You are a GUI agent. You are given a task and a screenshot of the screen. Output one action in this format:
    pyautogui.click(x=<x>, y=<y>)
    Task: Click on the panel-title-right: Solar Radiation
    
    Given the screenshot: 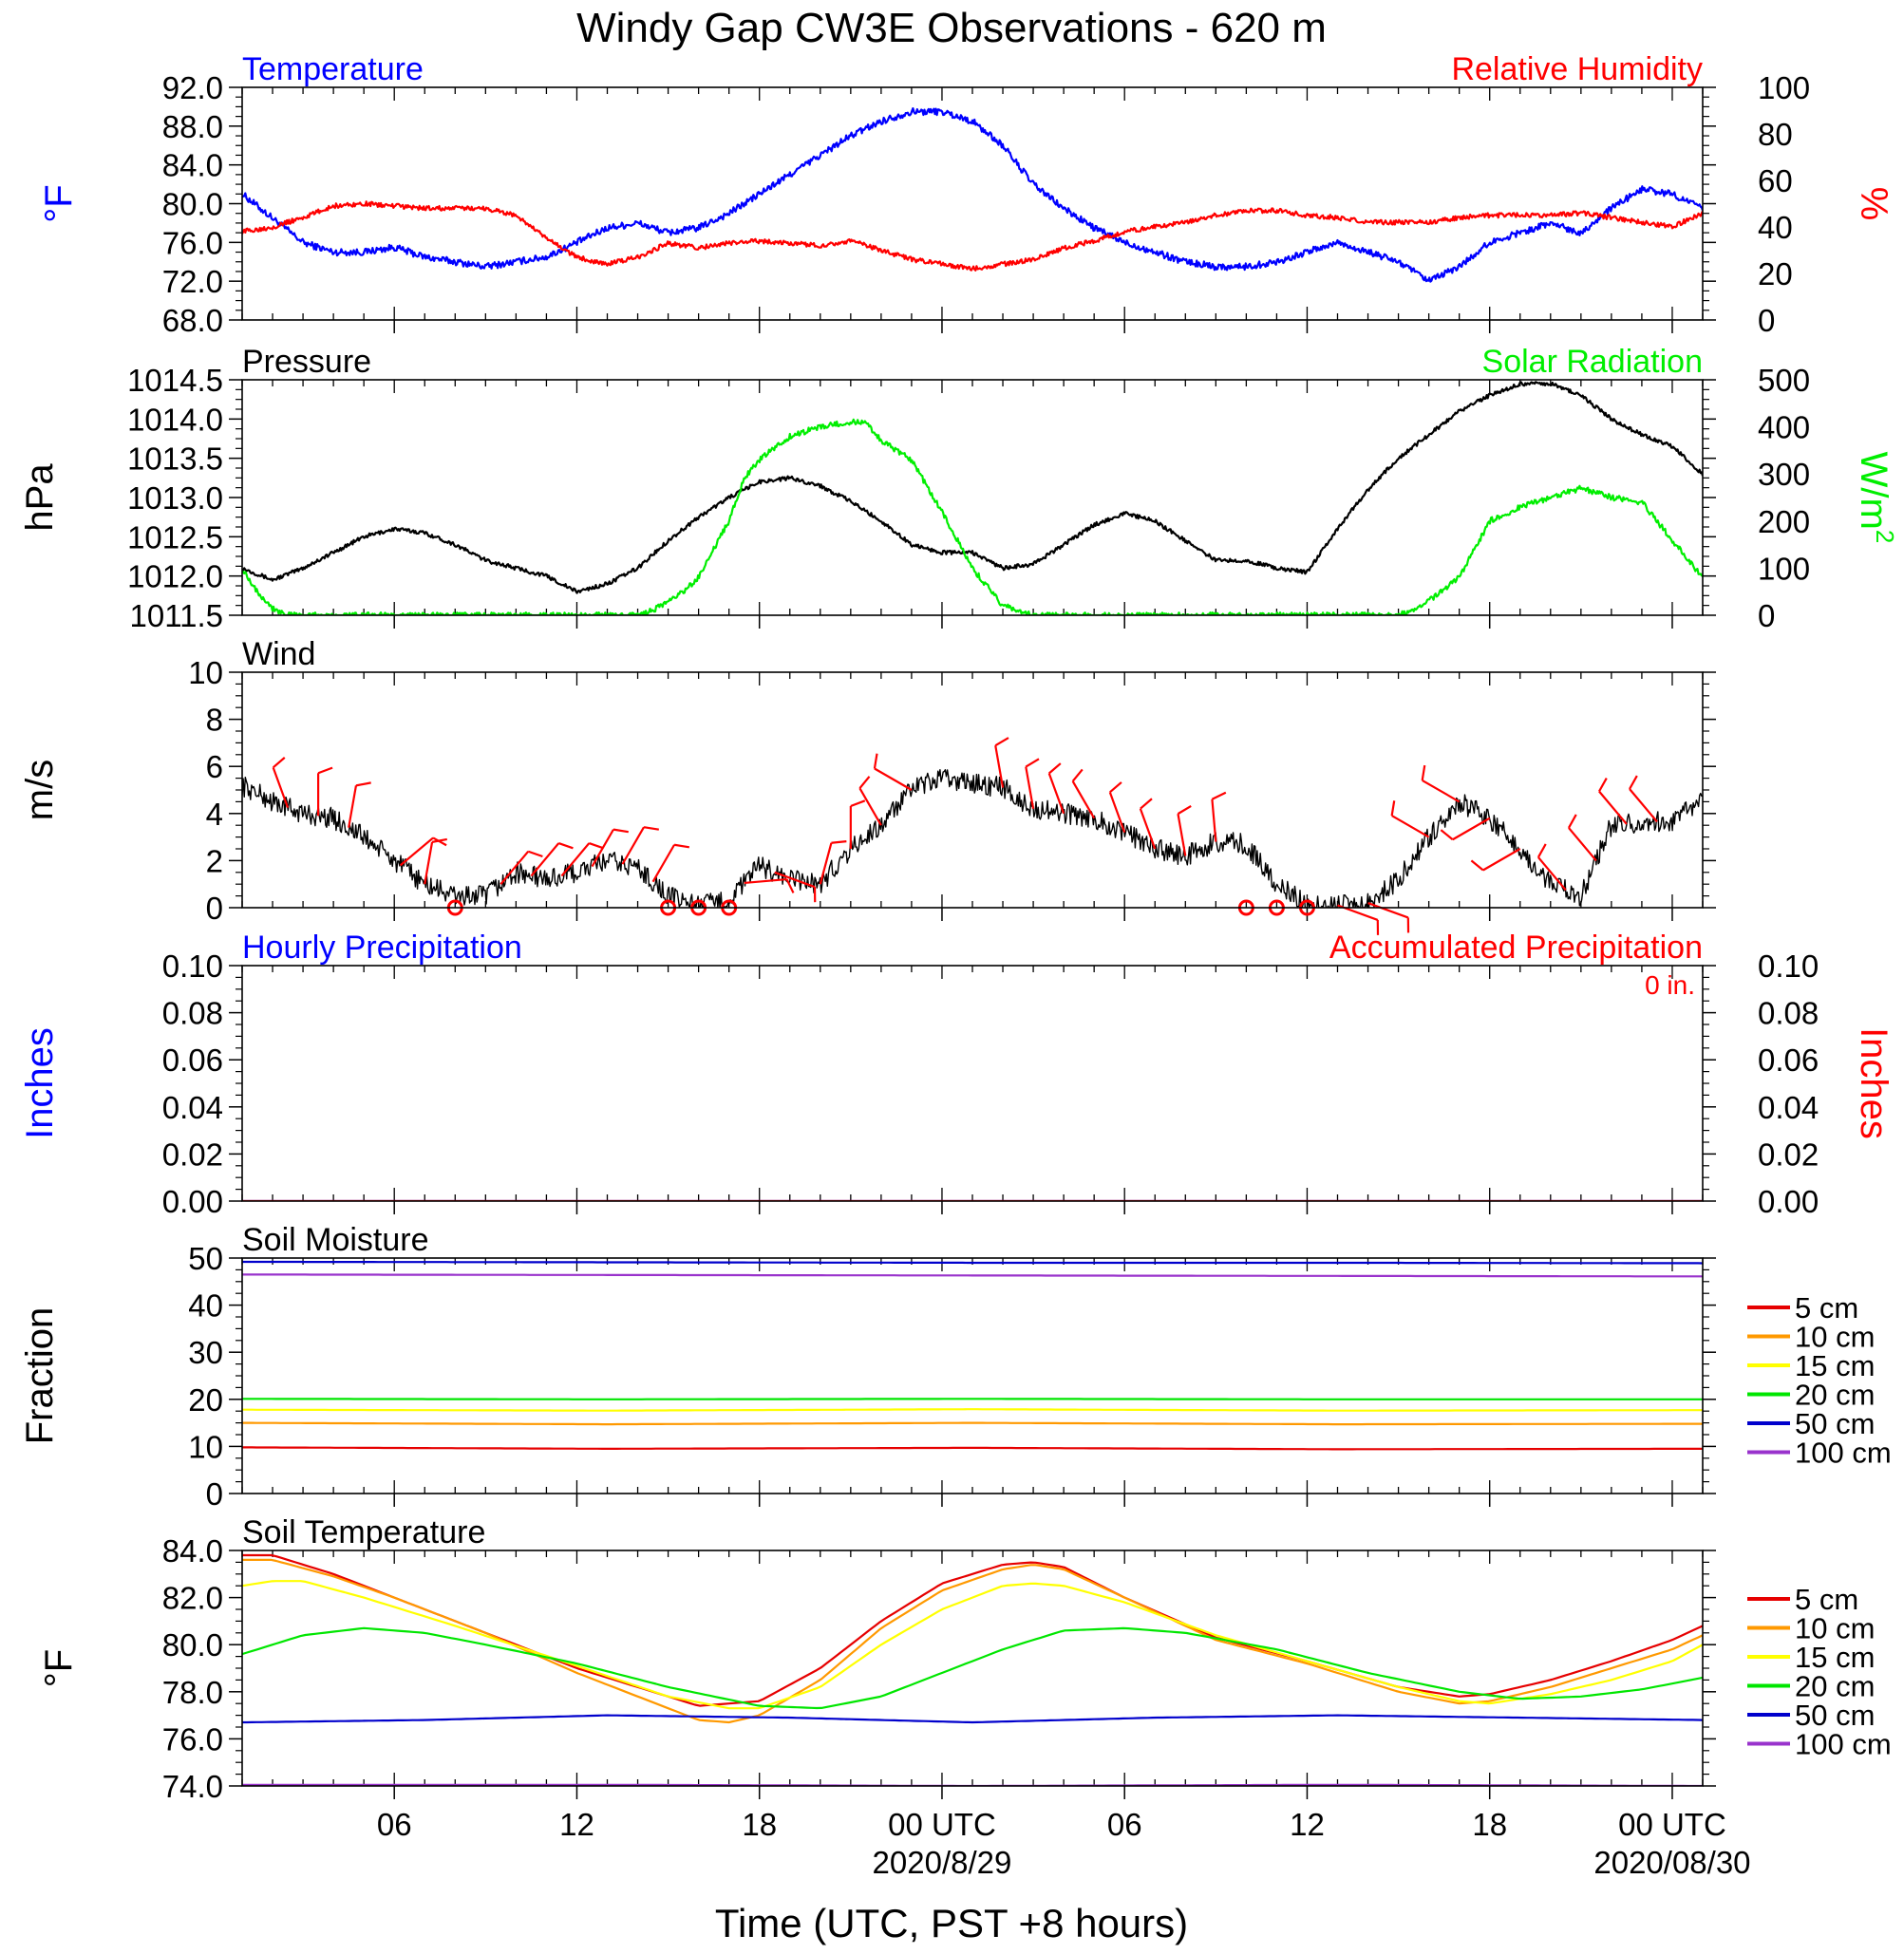 What is the action you would take?
    pyautogui.click(x=1593, y=362)
    